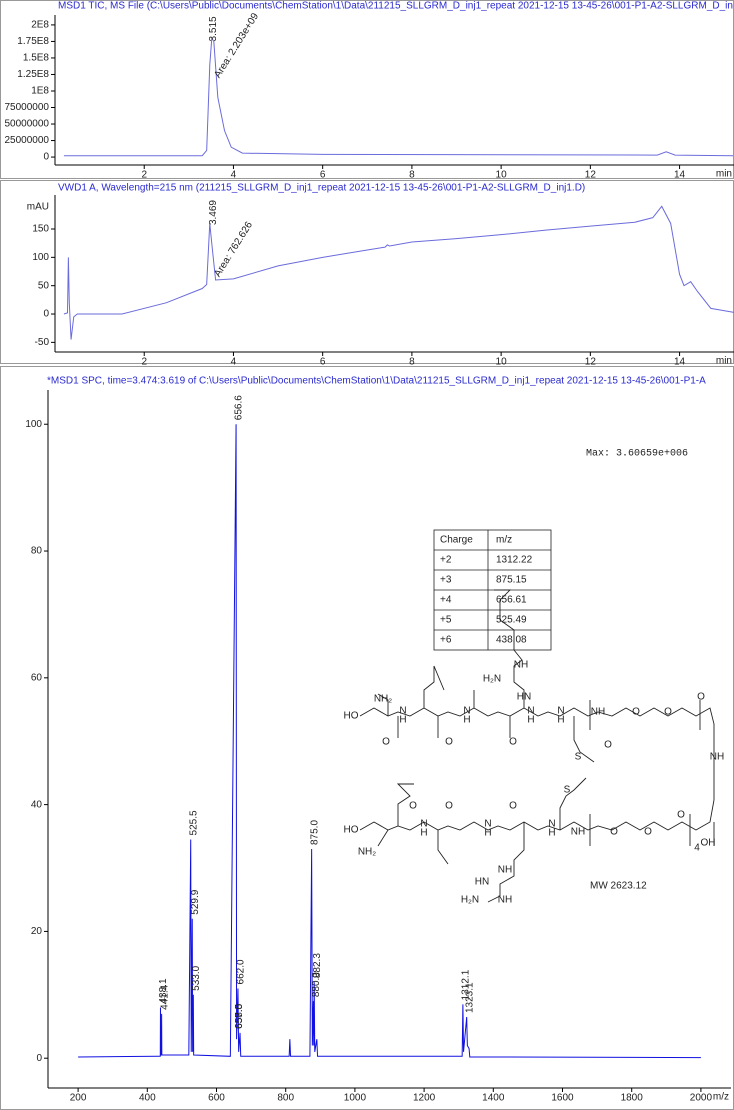  What do you see at coordinates (33, 41) in the screenshot?
I see `y-tick-label: 1.75E8` at bounding box center [33, 41].